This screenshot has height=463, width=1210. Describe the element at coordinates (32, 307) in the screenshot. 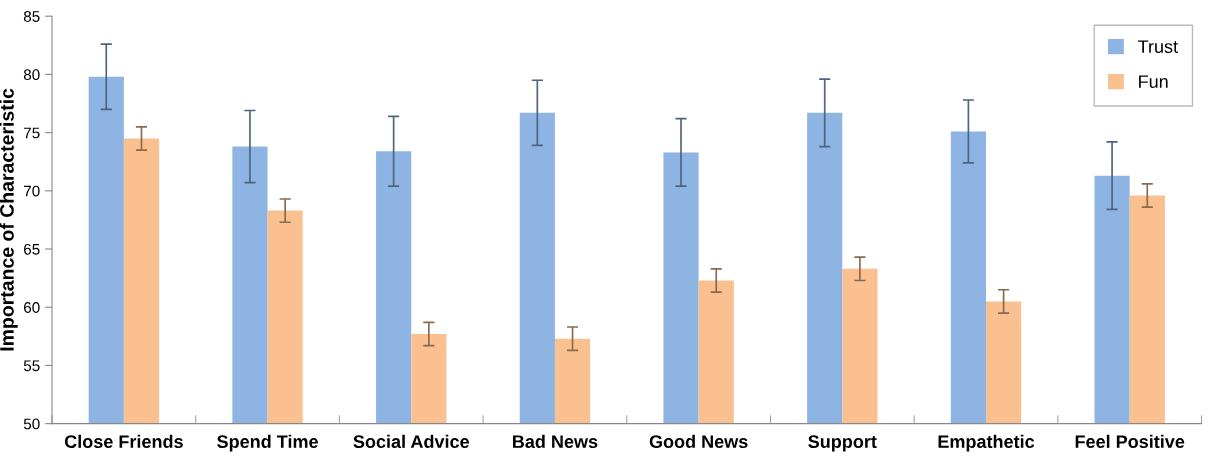

I see `y-tick-label: 60` at that location.